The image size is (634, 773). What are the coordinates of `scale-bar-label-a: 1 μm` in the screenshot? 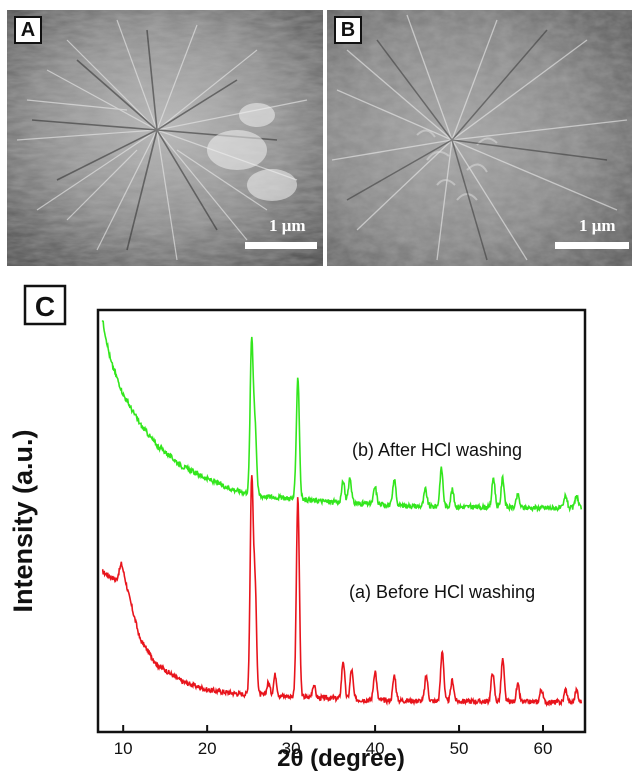 It's located at (287, 225).